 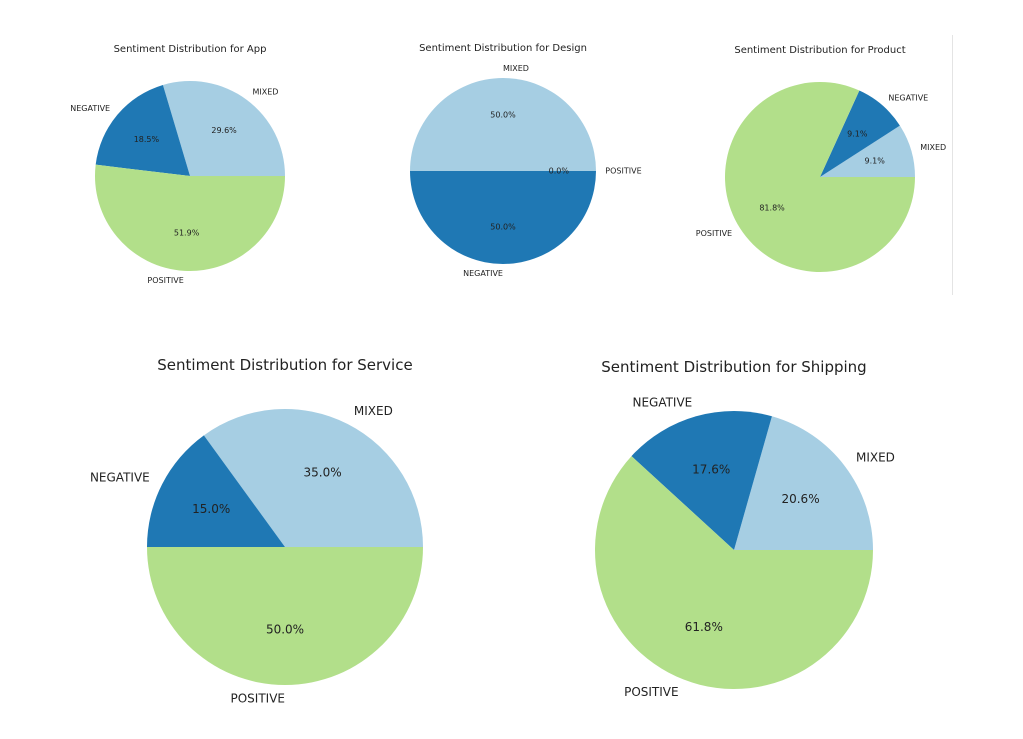 I want to click on slice-percent-label: 20.6%, so click(x=800, y=499).